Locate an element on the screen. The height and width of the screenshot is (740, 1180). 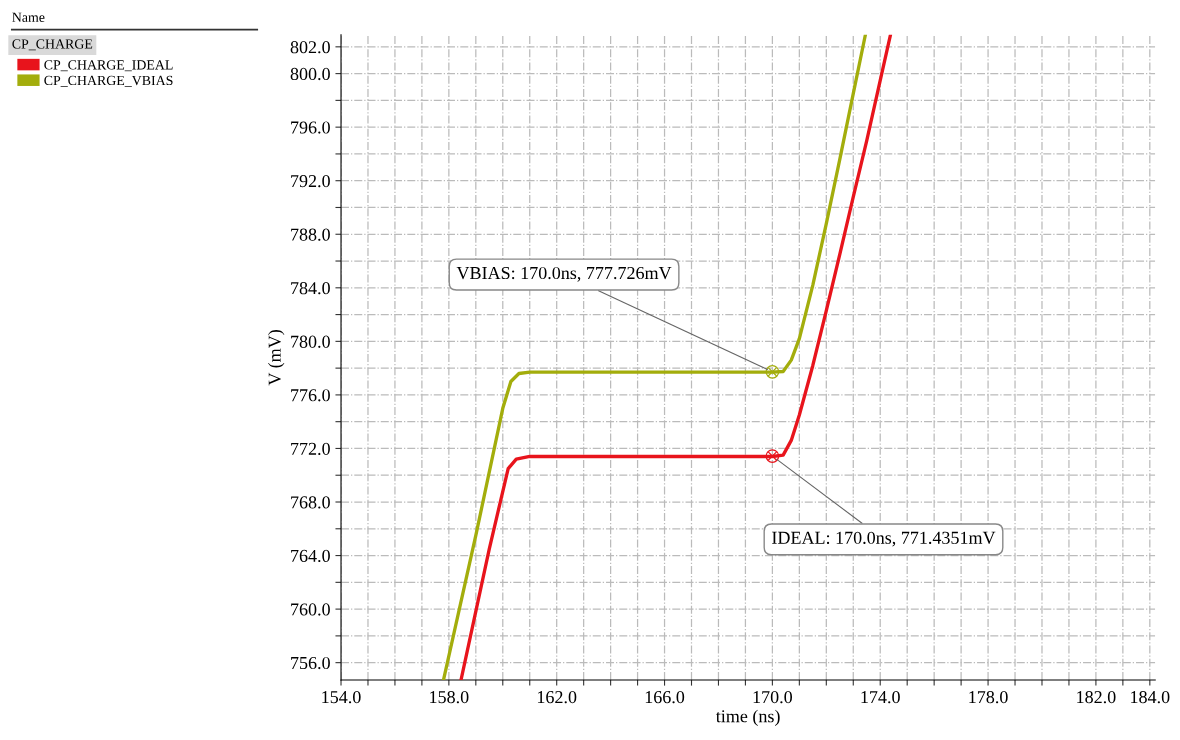
x-tick-label: 170.0 is located at coordinates (773, 697).